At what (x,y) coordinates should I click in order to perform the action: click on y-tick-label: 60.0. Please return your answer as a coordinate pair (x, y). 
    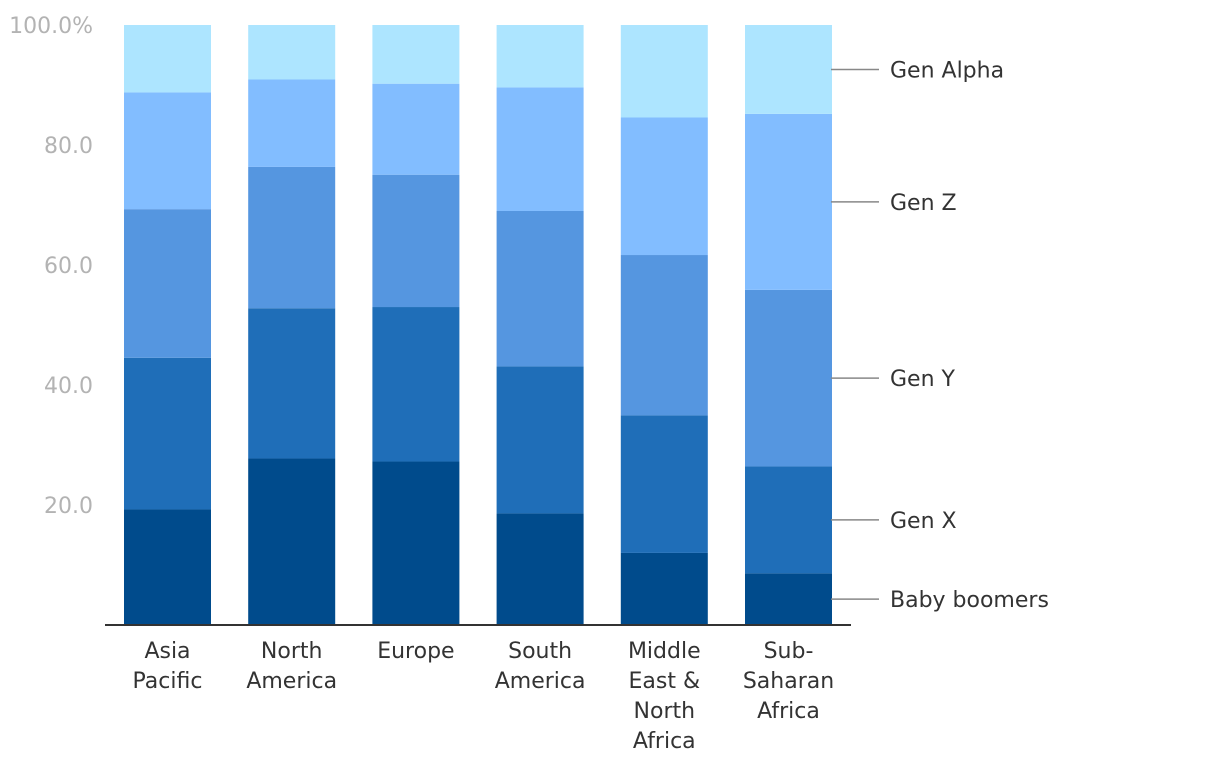
    Looking at the image, I should click on (68, 266).